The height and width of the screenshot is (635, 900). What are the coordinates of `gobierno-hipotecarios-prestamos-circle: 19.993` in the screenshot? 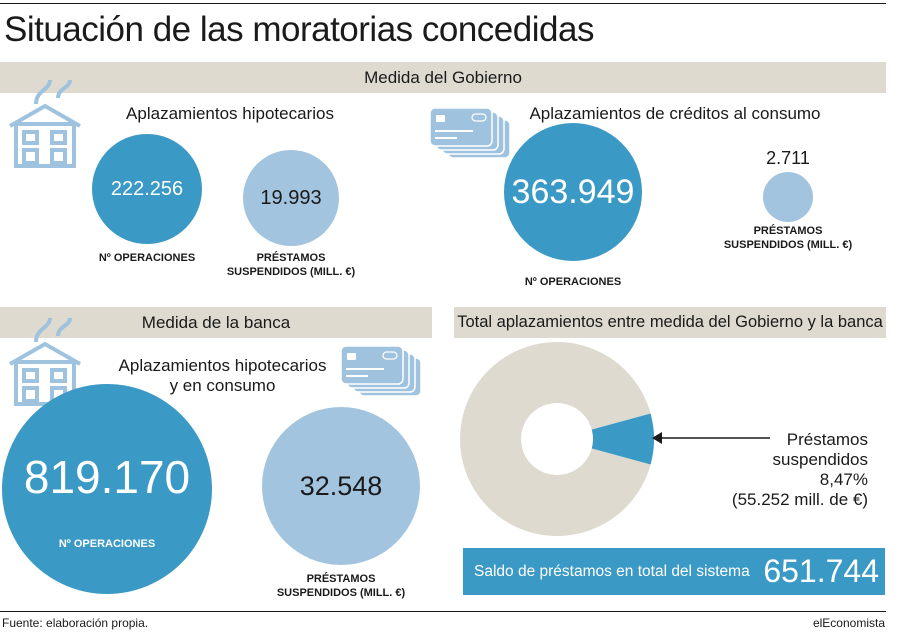 It's located at (291, 198).